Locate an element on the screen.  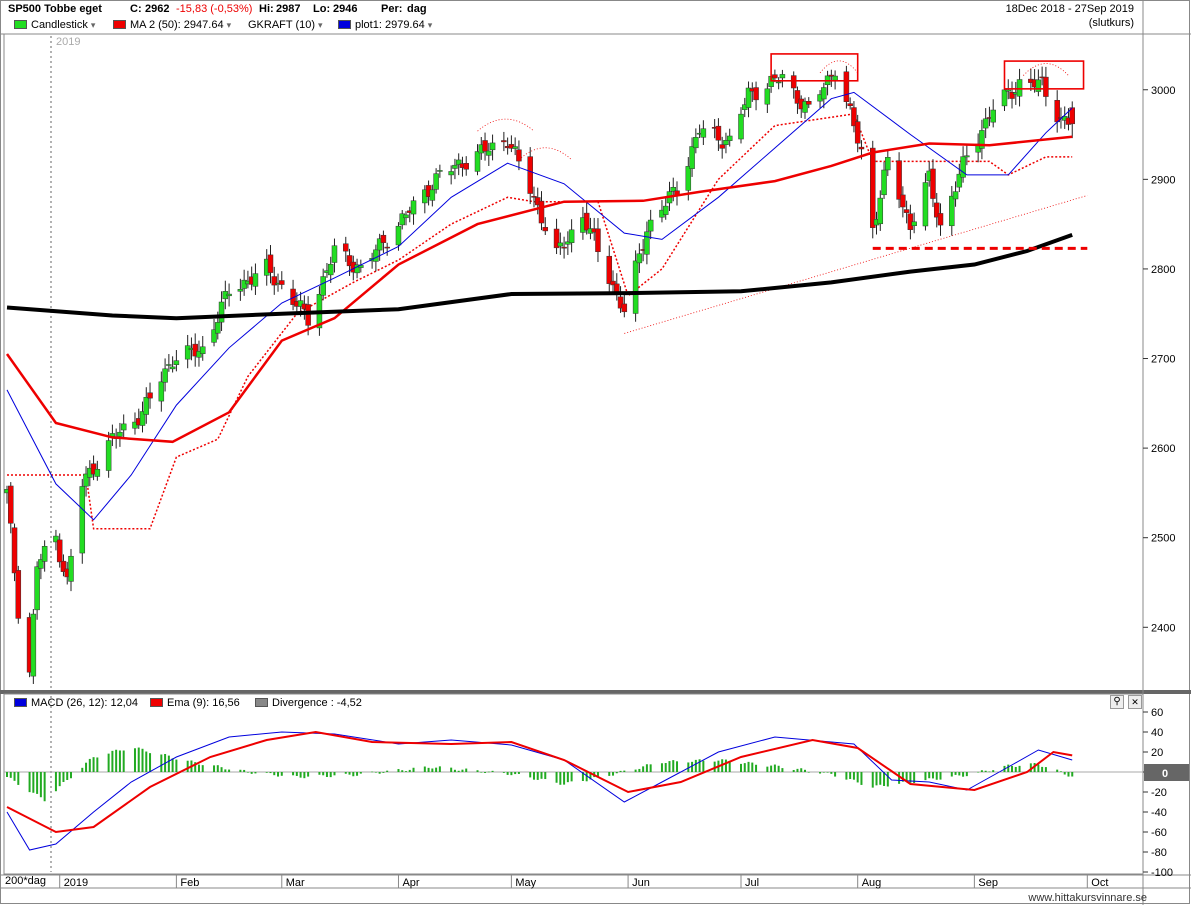
legend-plot1: plot1: 2979.64 ▾ is located at coordinates (385, 25).